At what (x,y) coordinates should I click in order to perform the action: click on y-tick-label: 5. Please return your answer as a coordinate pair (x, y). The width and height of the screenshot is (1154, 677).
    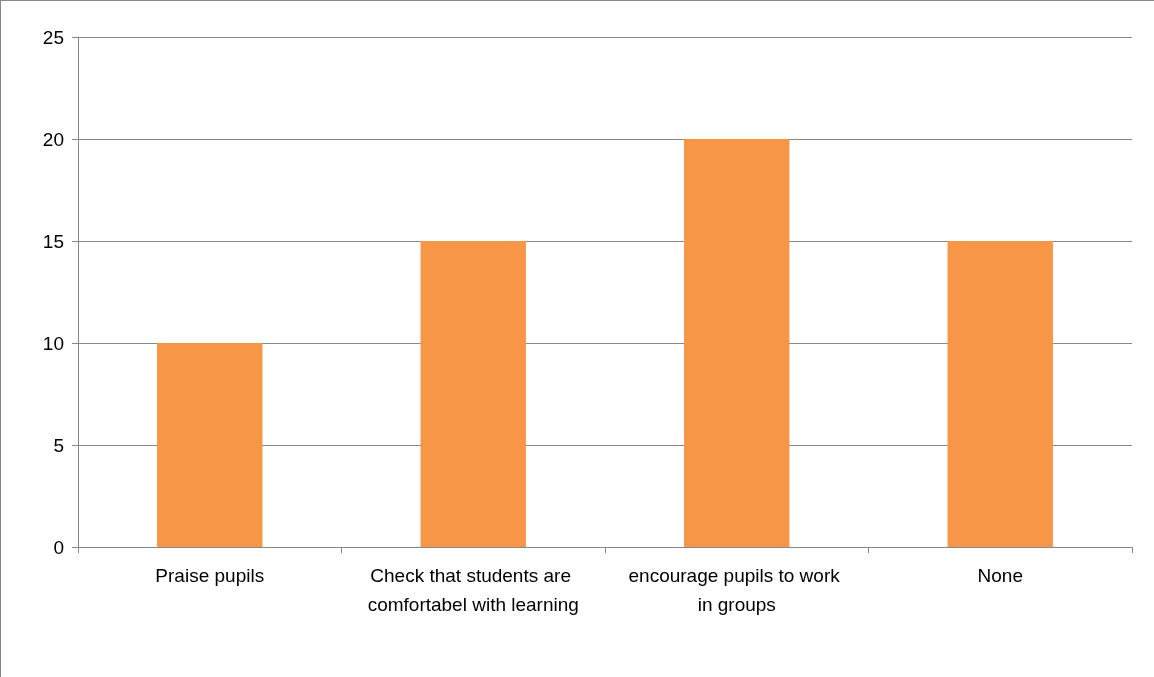
    Looking at the image, I should click on (58, 445).